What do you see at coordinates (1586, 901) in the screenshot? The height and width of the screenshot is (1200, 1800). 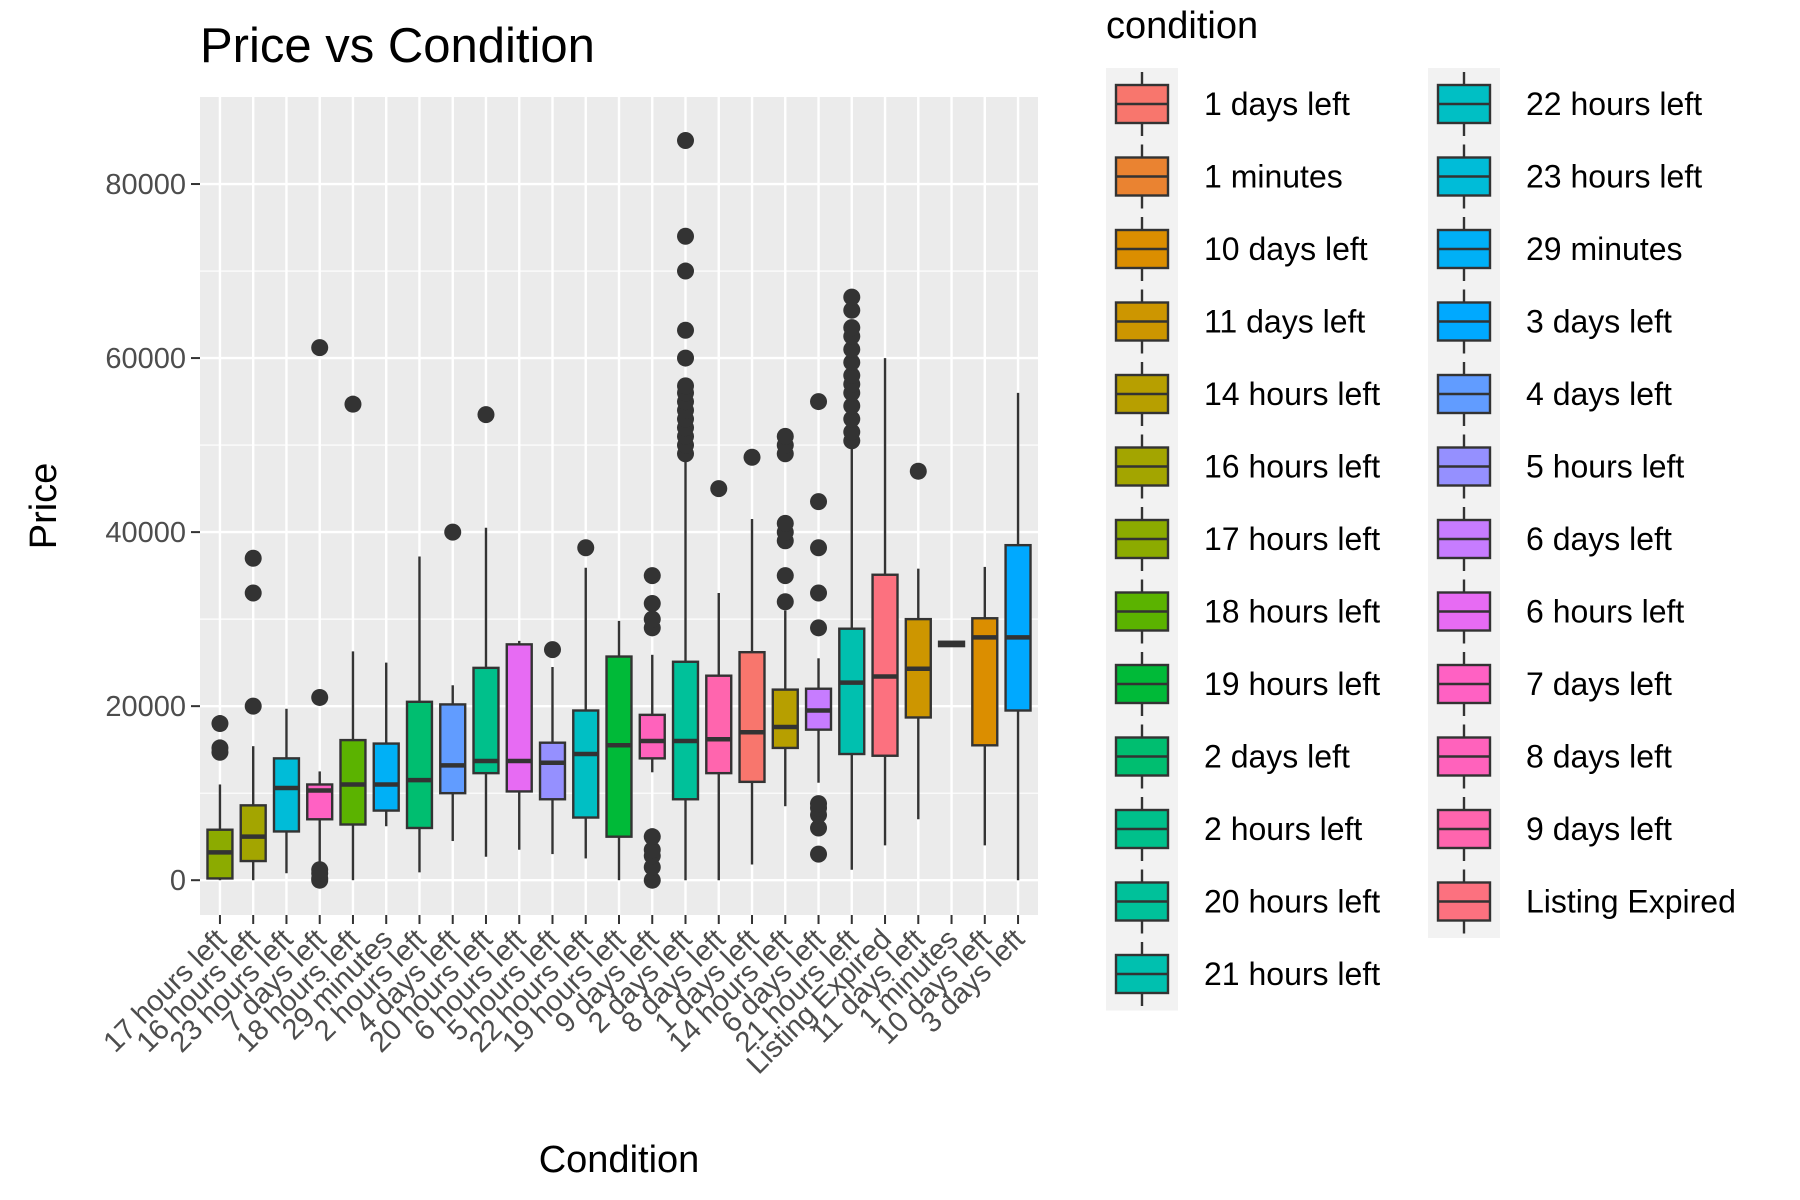 I see `legend-item: Listing Expired` at bounding box center [1586, 901].